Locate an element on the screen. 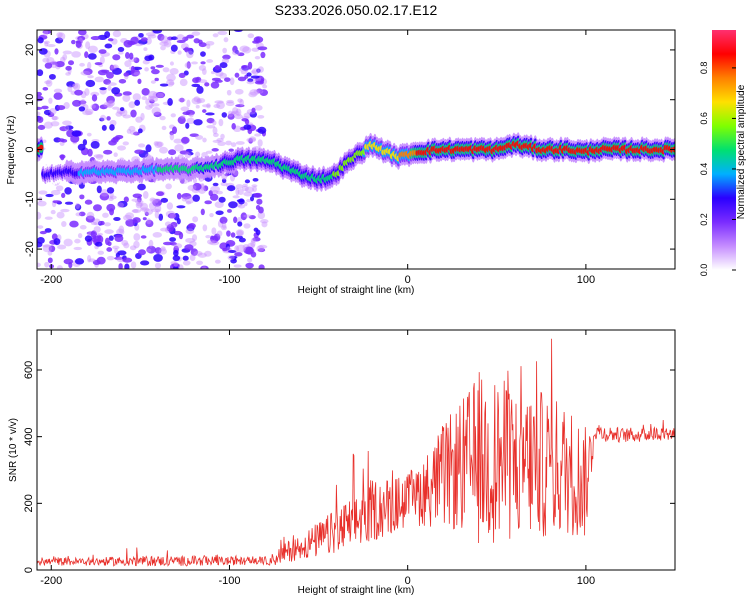  snr-xtick-label: -100 is located at coordinates (229, 581).